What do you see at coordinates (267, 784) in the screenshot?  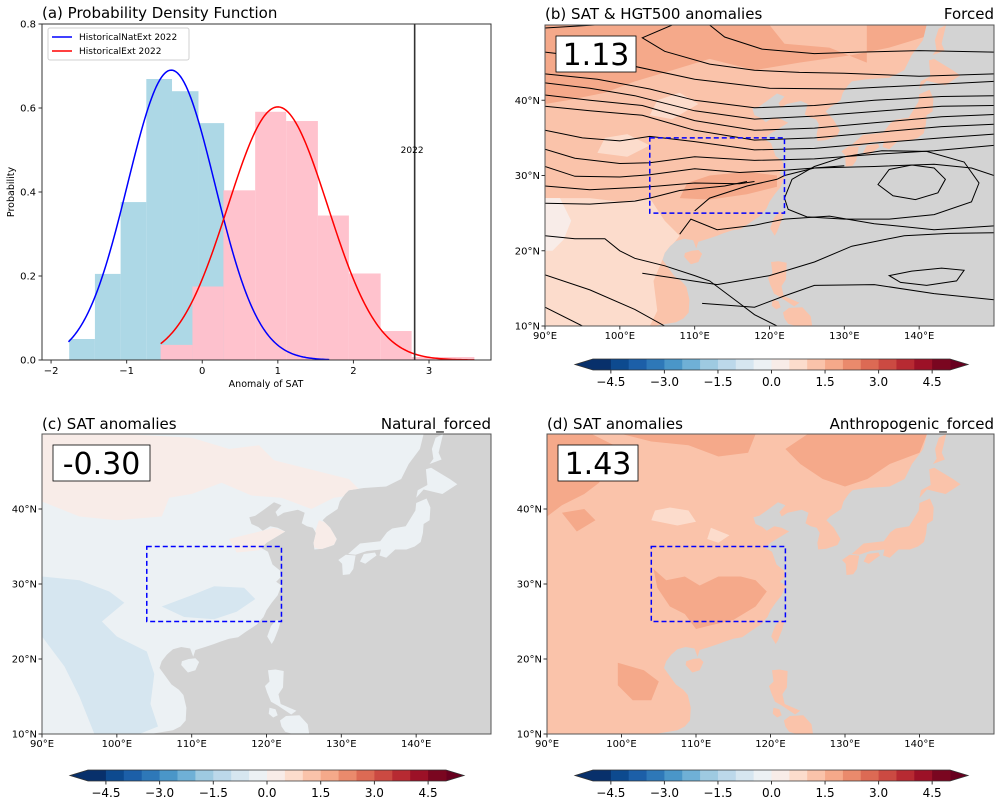 I see `colorbar-c: −4.5 −3.0 −1.5 0.0 1.5 3.0 4.5` at bounding box center [267, 784].